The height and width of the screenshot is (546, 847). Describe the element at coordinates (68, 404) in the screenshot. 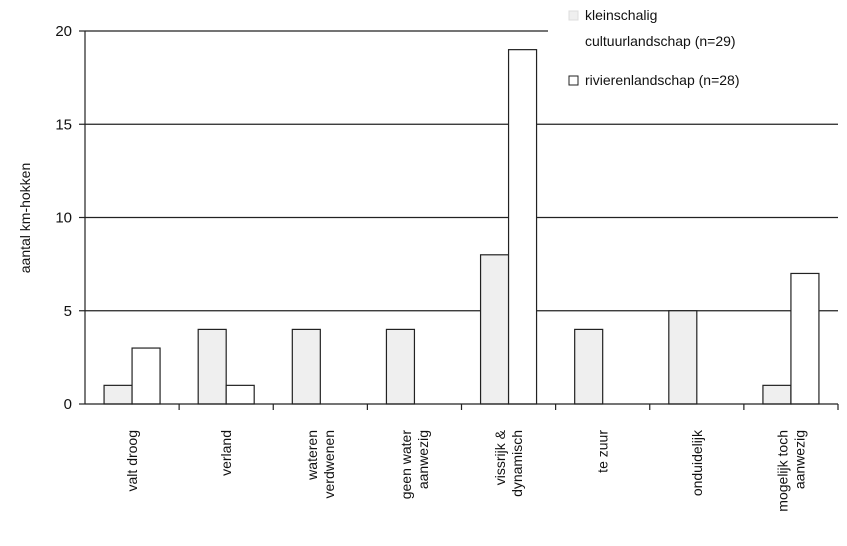

I see `y-tick-label: 0` at that location.